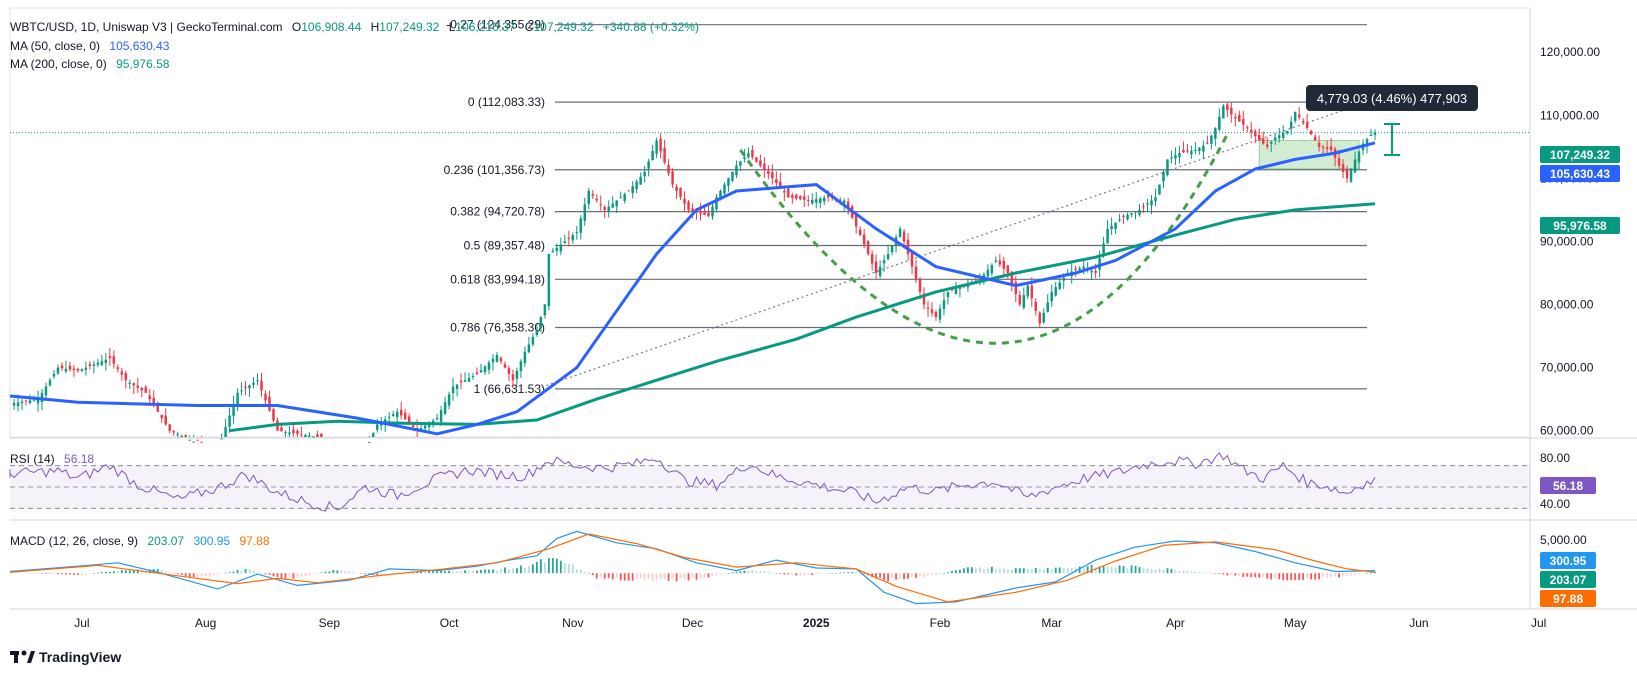  I want to click on measure-tooltip-box, so click(1392, 98).